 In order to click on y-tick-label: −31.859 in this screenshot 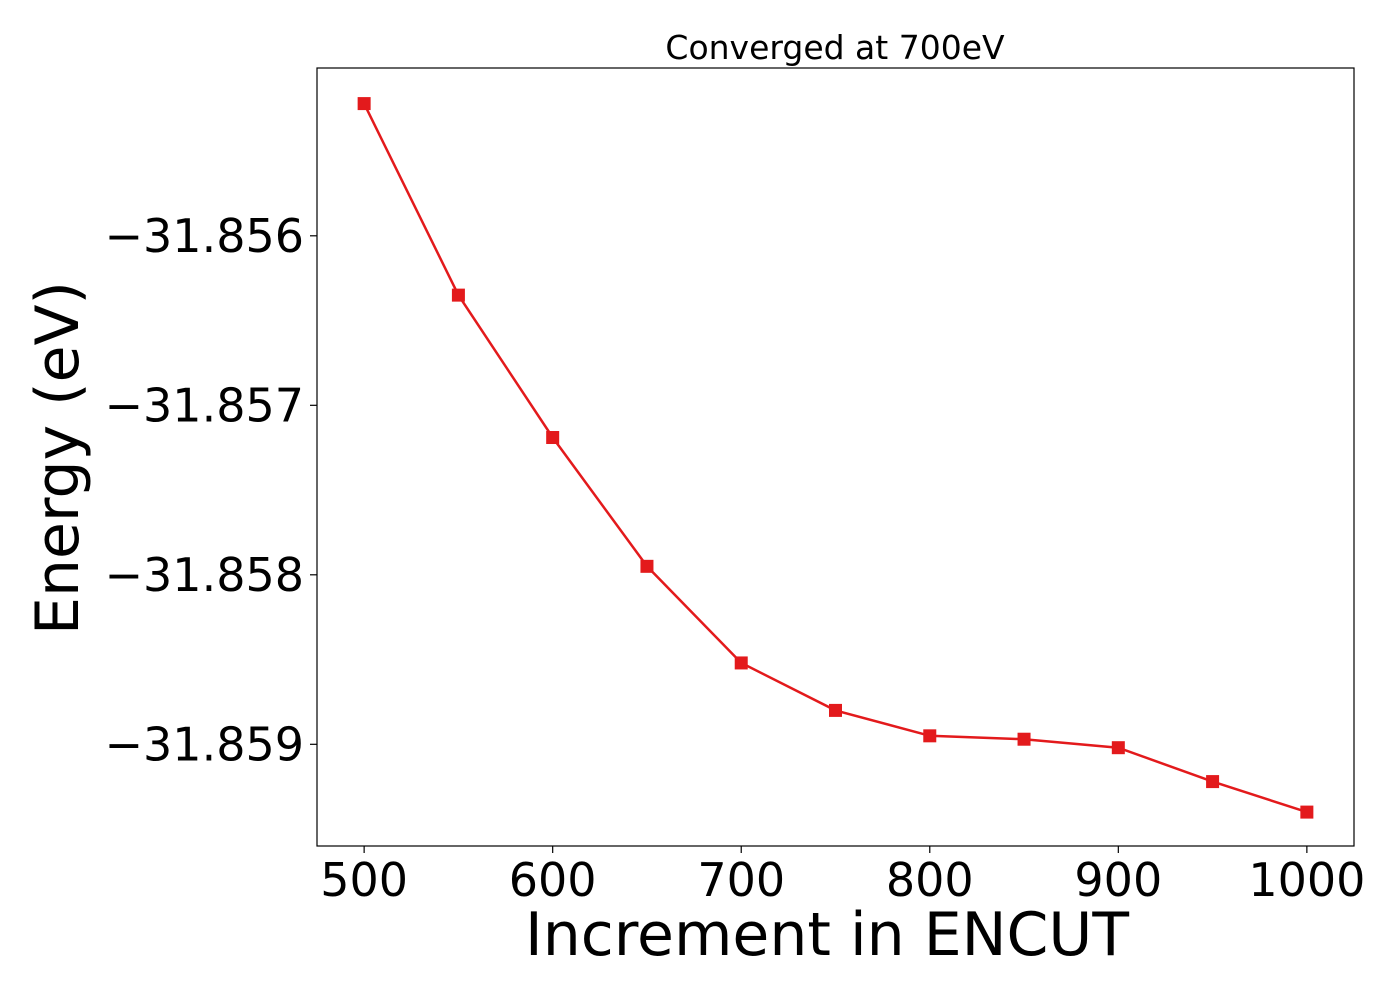, I will do `click(205, 744)`.